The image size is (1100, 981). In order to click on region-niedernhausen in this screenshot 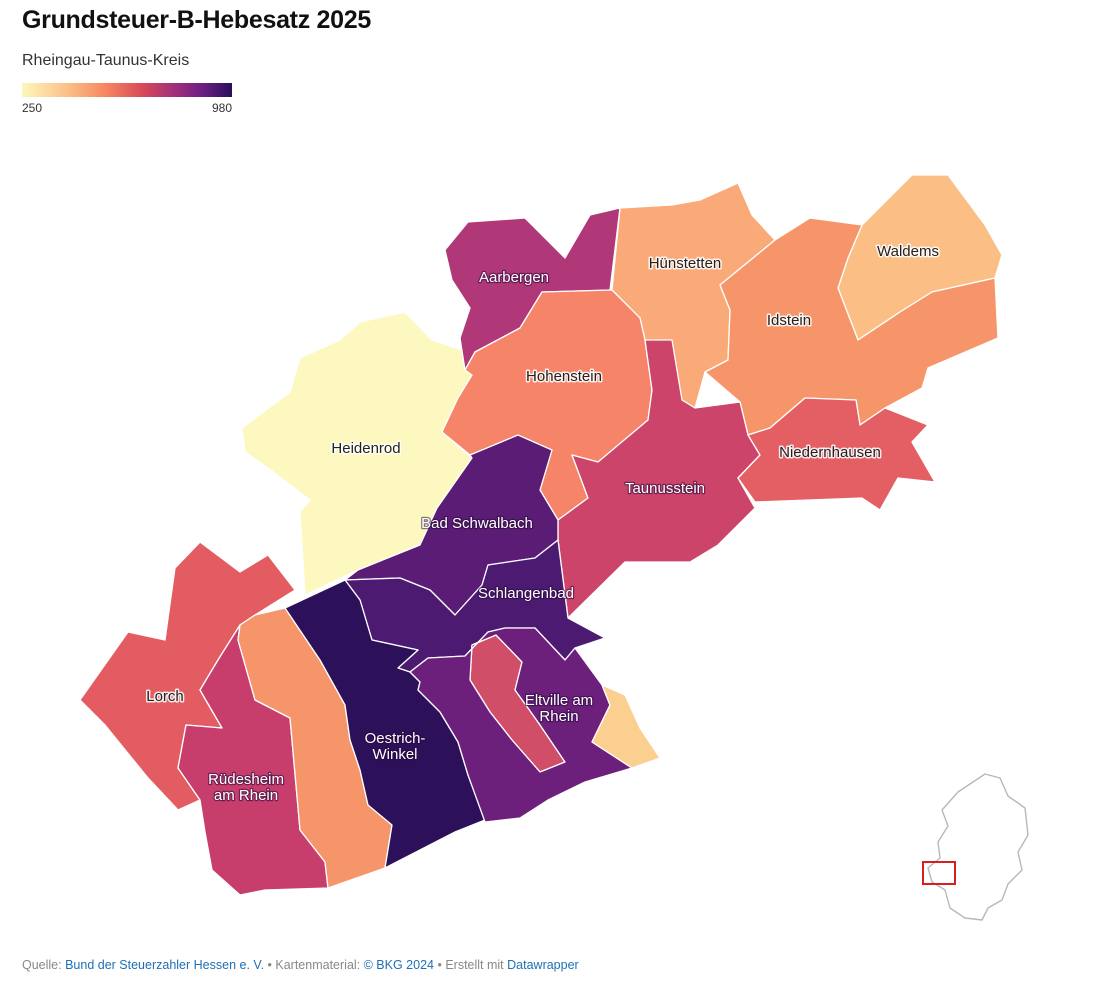, I will do `click(836, 454)`.